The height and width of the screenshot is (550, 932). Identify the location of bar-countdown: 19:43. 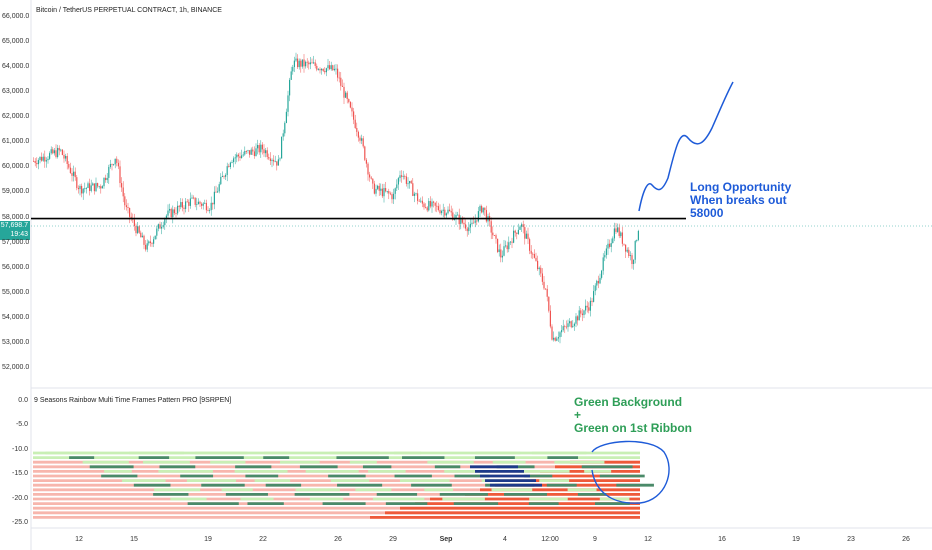
(19, 234).